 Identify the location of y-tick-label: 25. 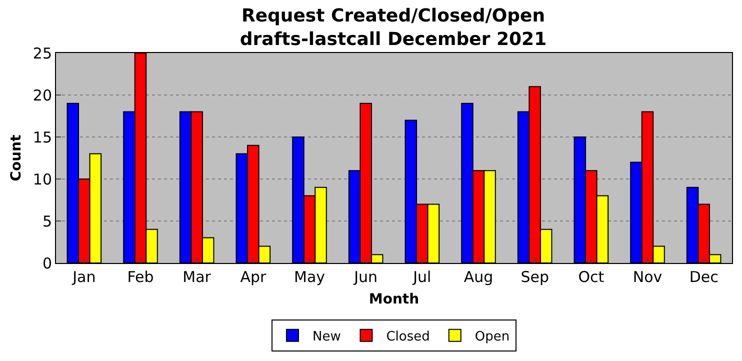
(42, 53).